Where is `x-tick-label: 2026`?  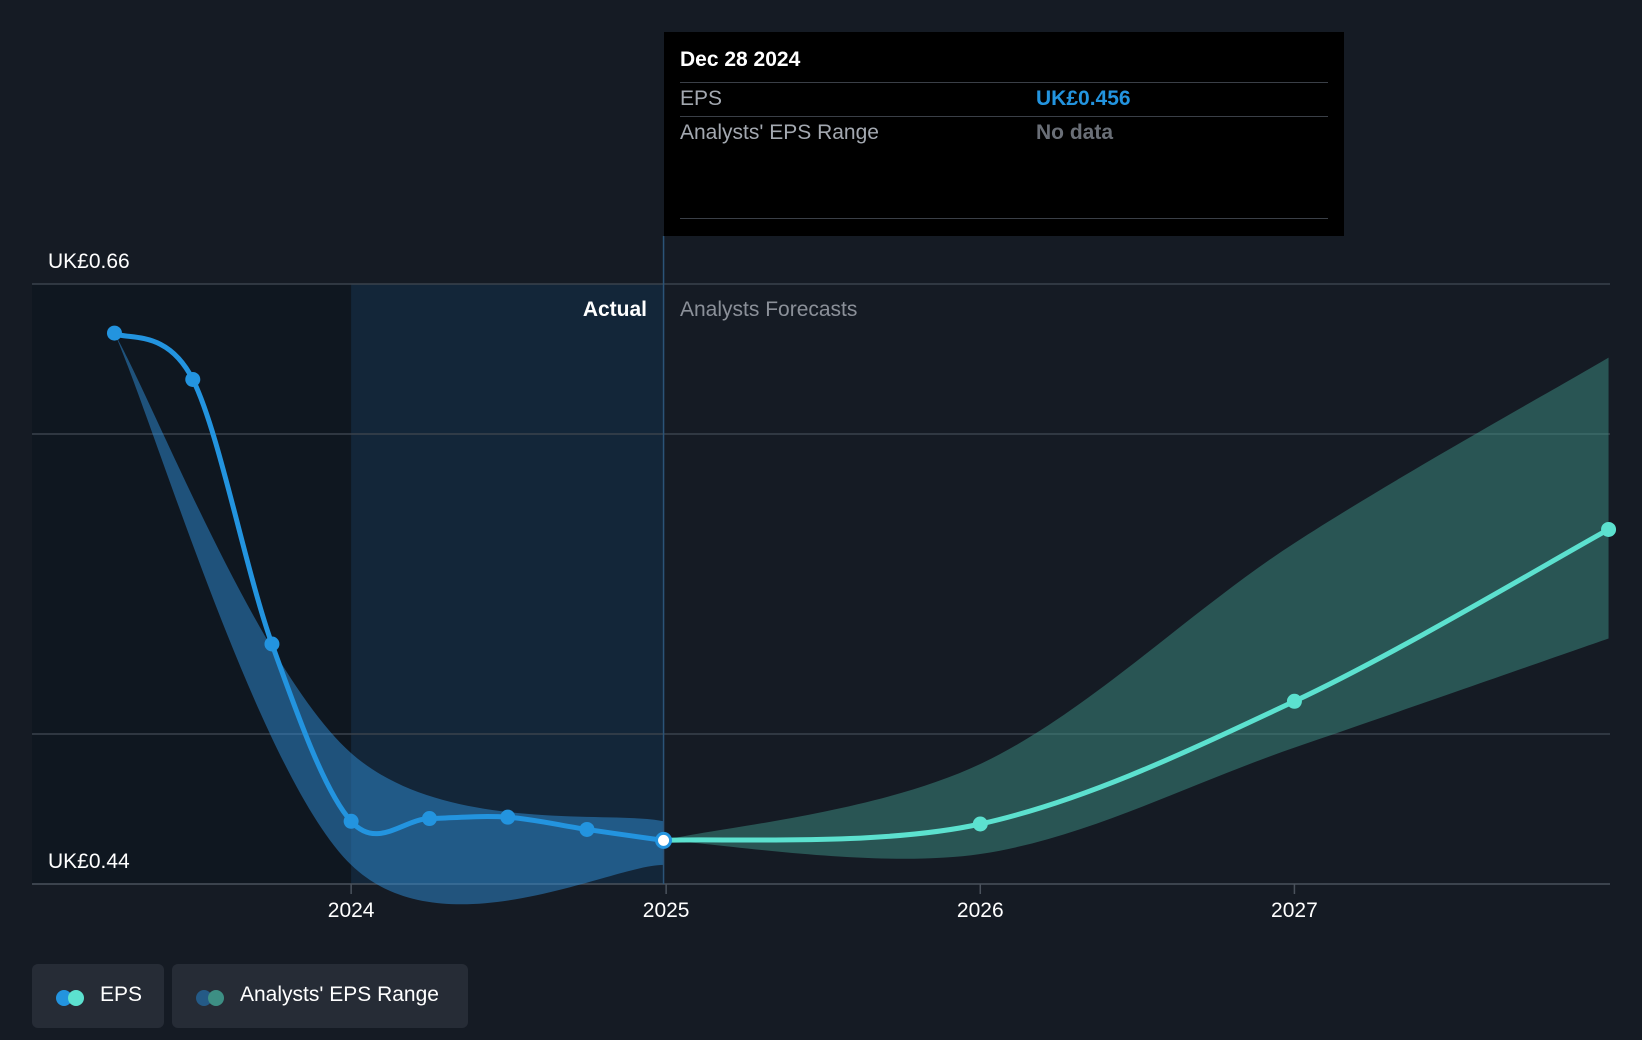
x-tick-label: 2026 is located at coordinates (980, 910).